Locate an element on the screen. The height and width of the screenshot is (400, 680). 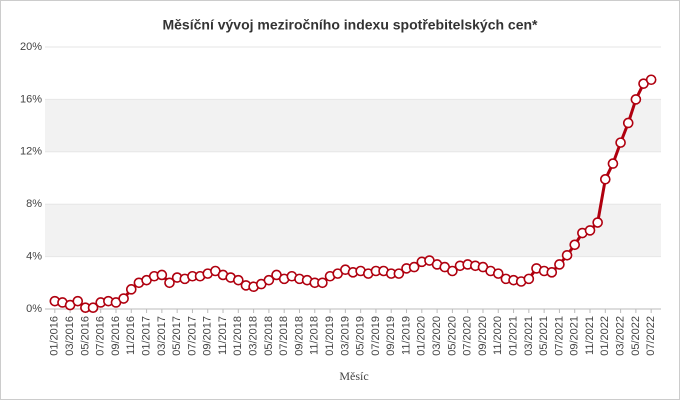
y-tick-label: 4% is located at coordinates (34, 257).